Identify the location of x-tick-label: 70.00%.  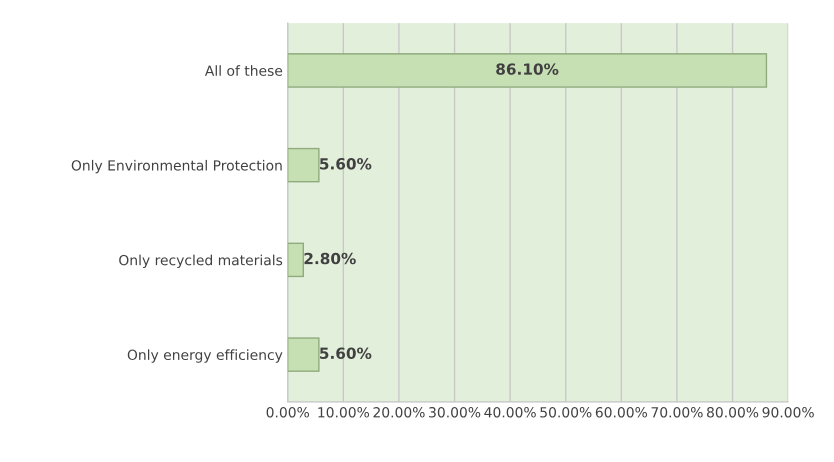
(677, 412).